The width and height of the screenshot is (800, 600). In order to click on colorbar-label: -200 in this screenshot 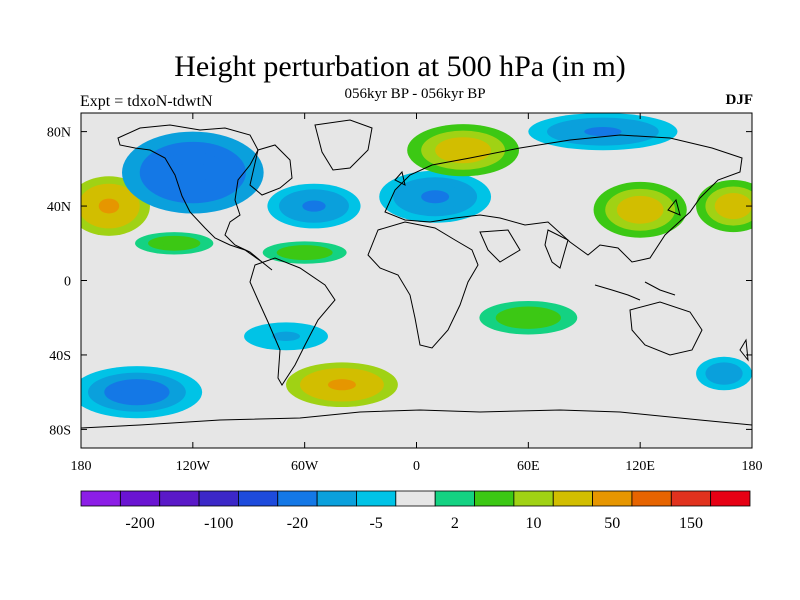, I will do `click(139, 523)`.